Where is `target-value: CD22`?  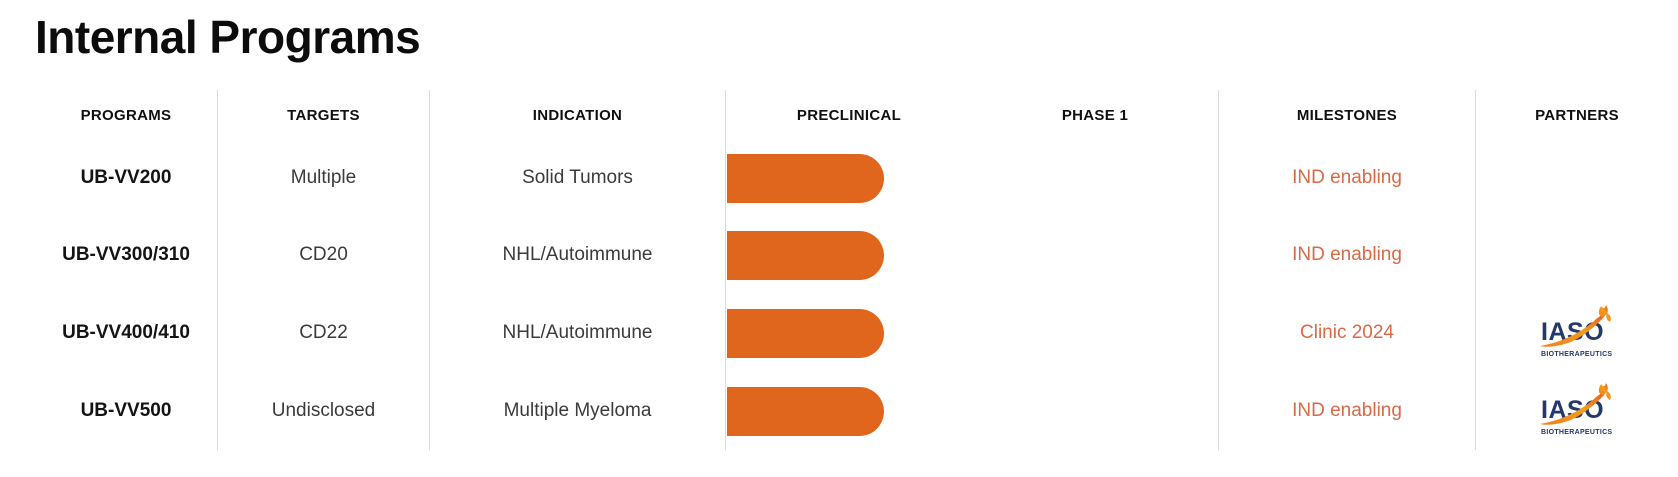 target-value: CD22 is located at coordinates (324, 333).